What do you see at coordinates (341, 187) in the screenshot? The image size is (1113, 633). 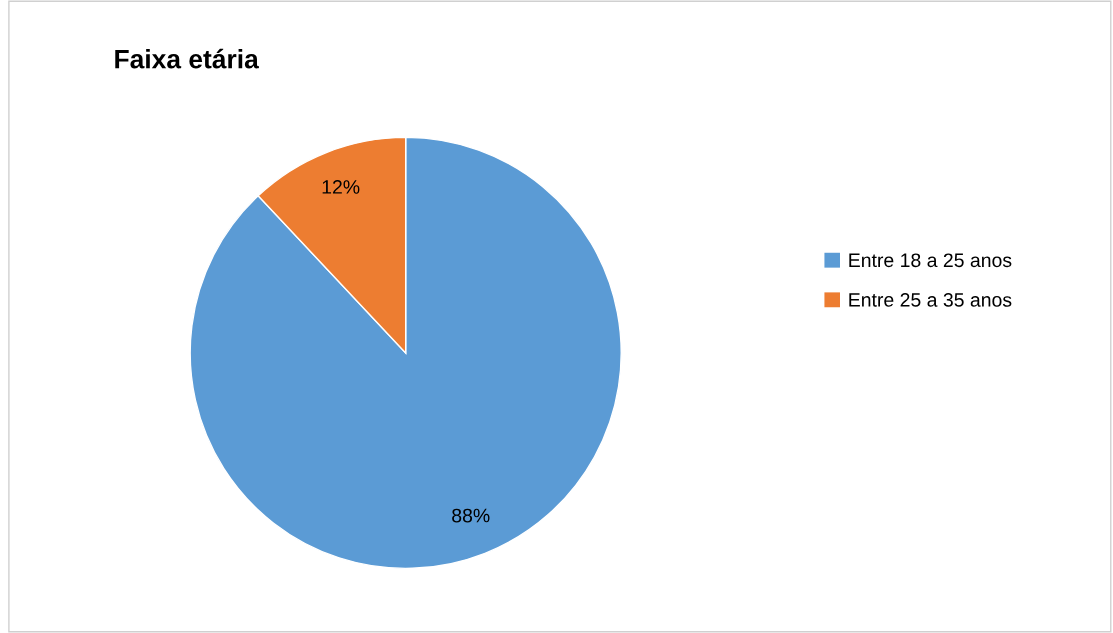 I see `data-label: 12%` at bounding box center [341, 187].